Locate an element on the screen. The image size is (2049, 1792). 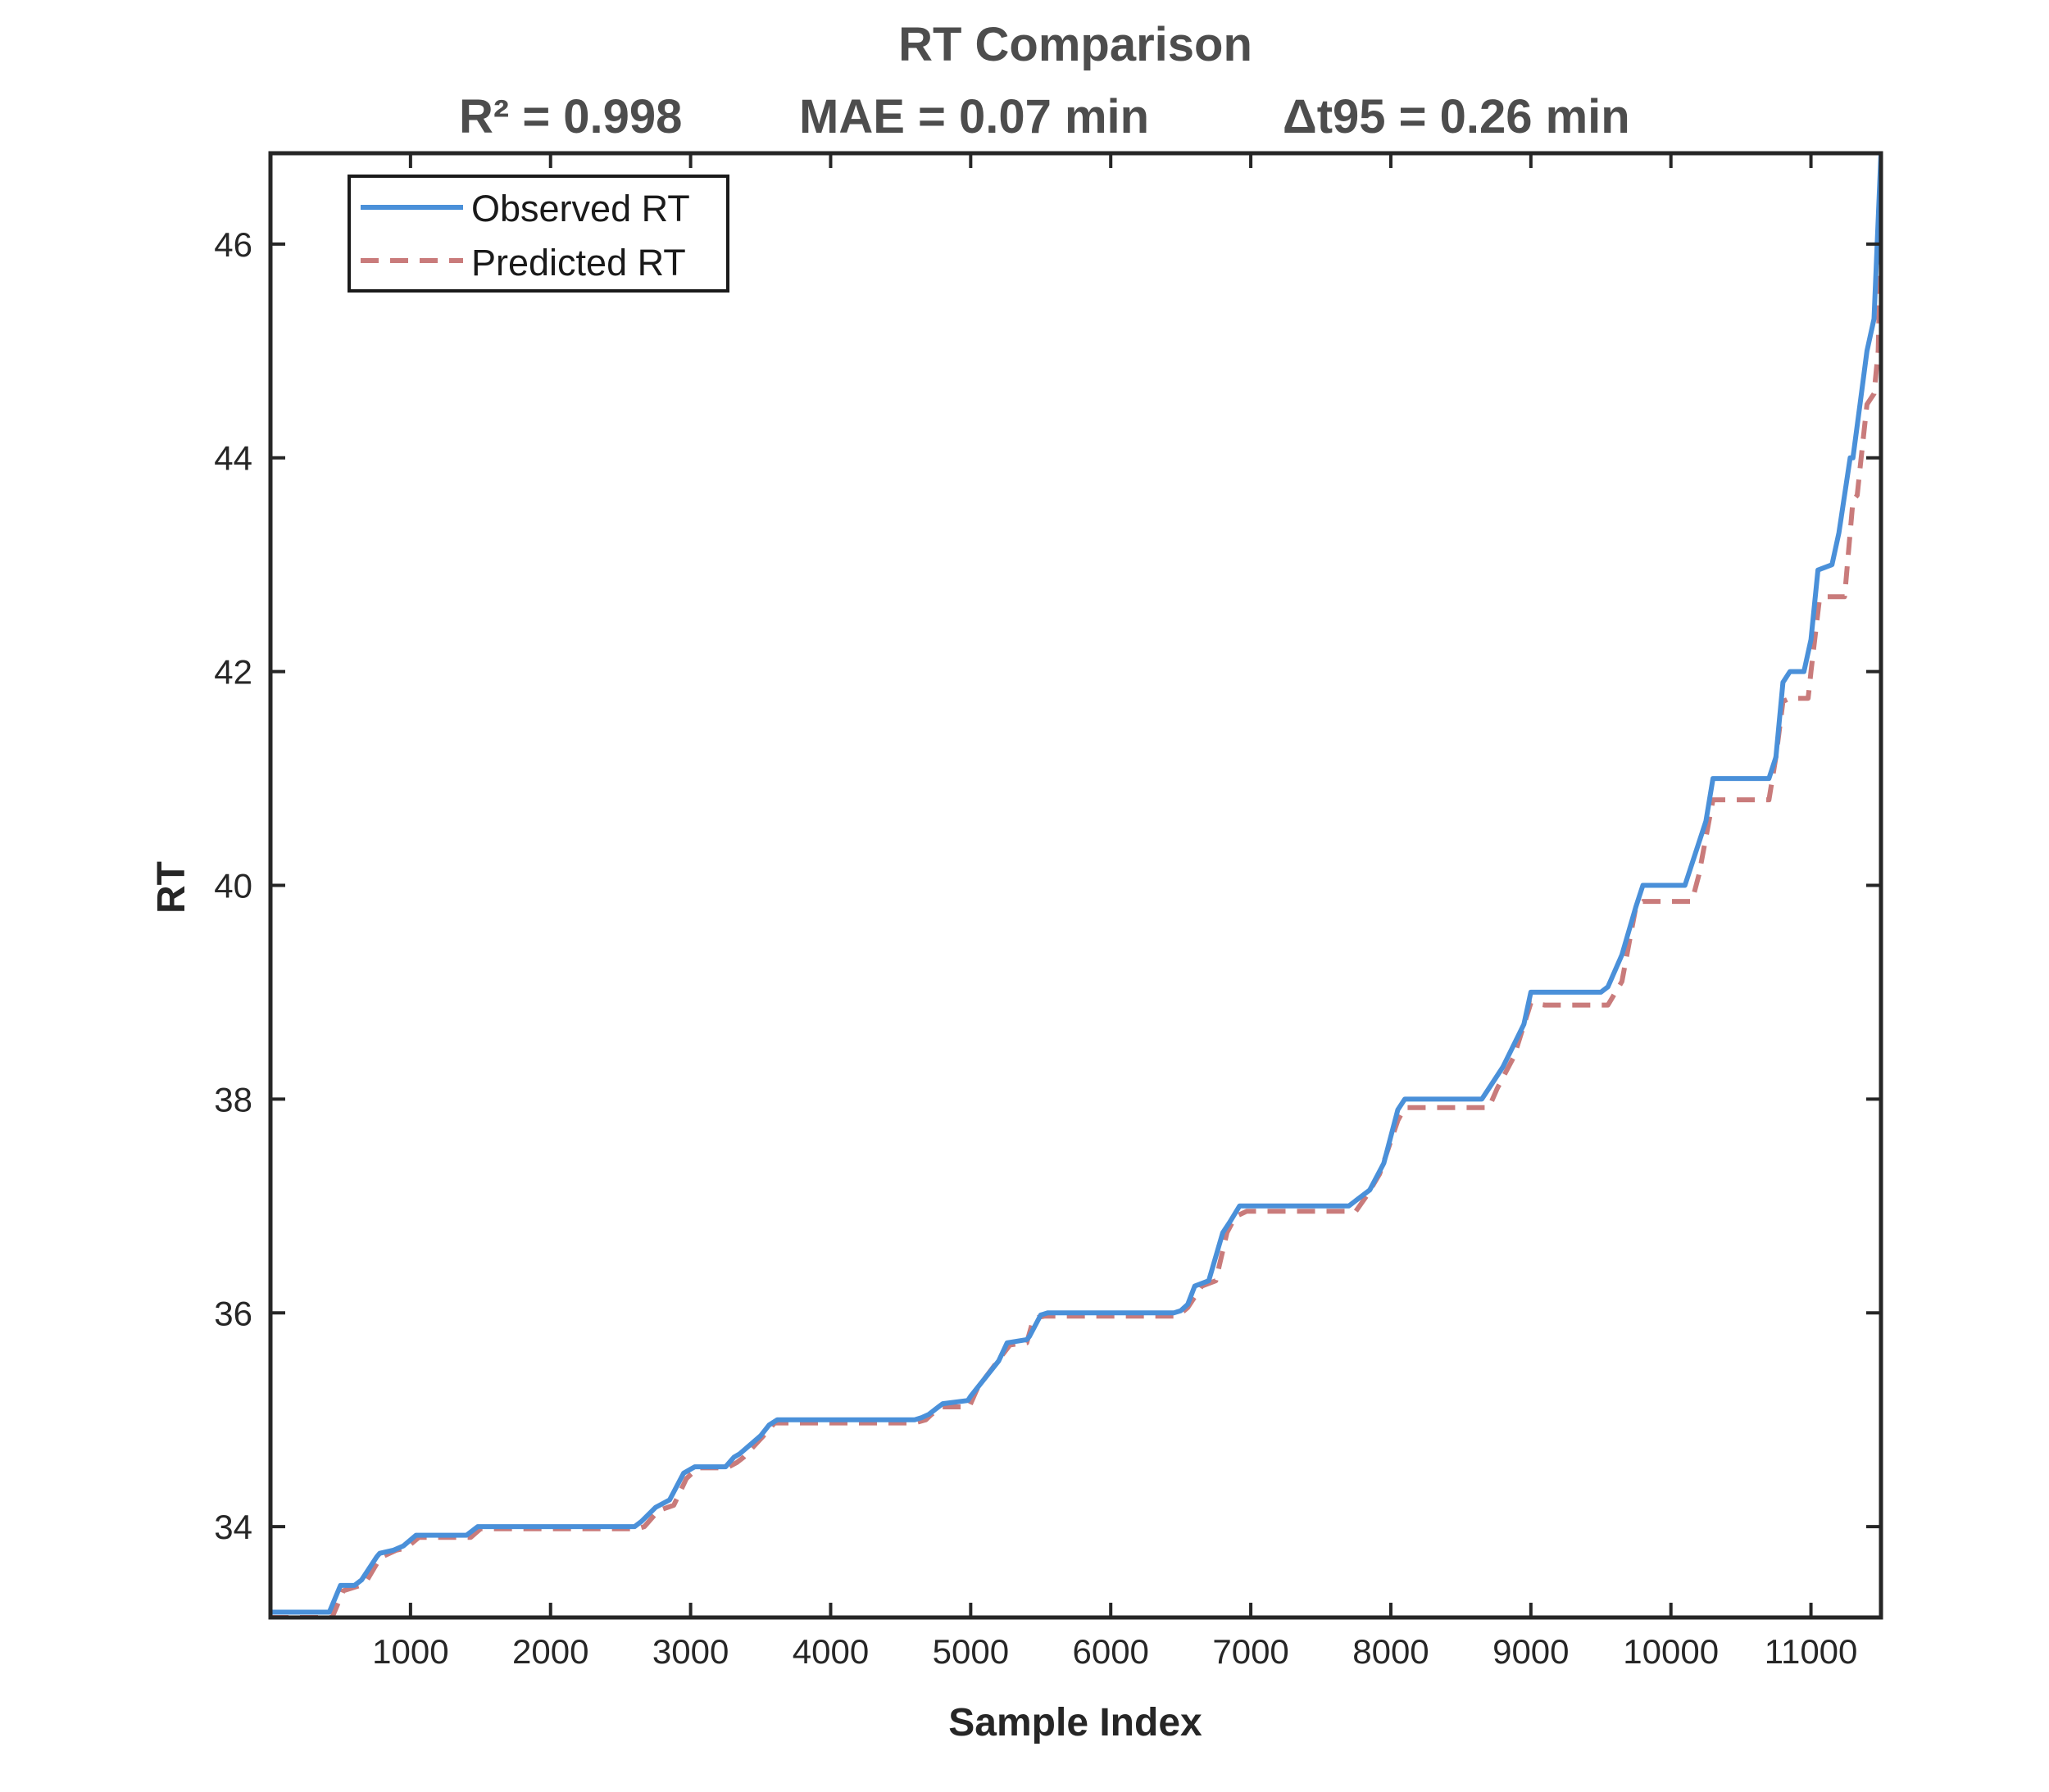
x-tick-label: 4000 is located at coordinates (831, 1651).